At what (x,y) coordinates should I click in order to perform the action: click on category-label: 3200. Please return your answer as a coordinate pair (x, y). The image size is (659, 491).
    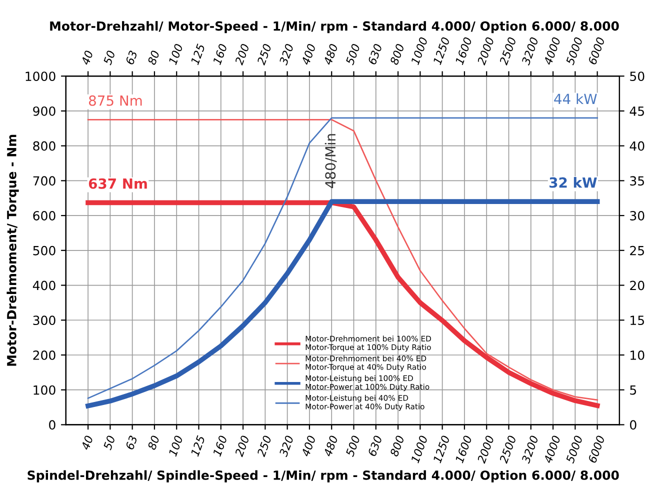
    Looking at the image, I should click on (530, 51).